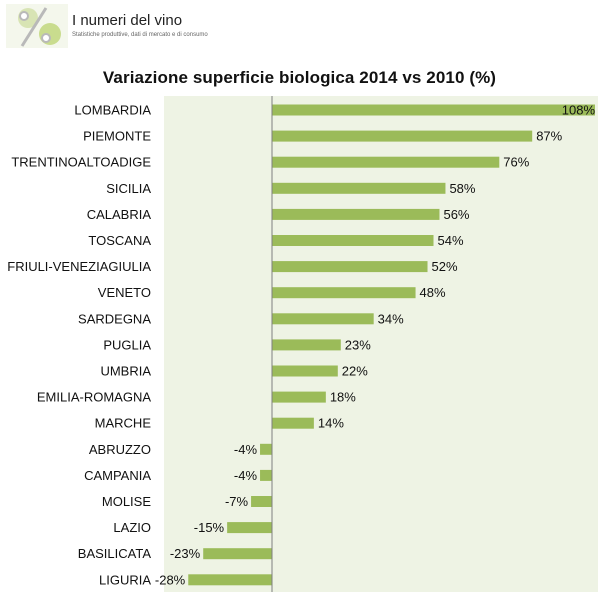  Describe the element at coordinates (359, 188) in the screenshot. I see `bar-sicilia` at that location.